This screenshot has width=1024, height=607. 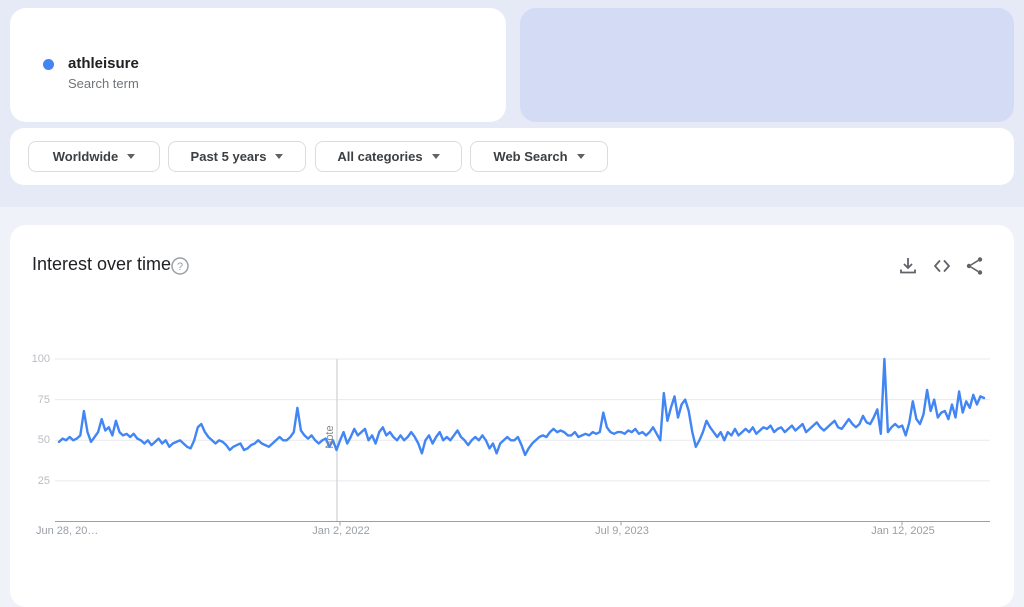 I want to click on category-filter-label: All categories, so click(x=380, y=156).